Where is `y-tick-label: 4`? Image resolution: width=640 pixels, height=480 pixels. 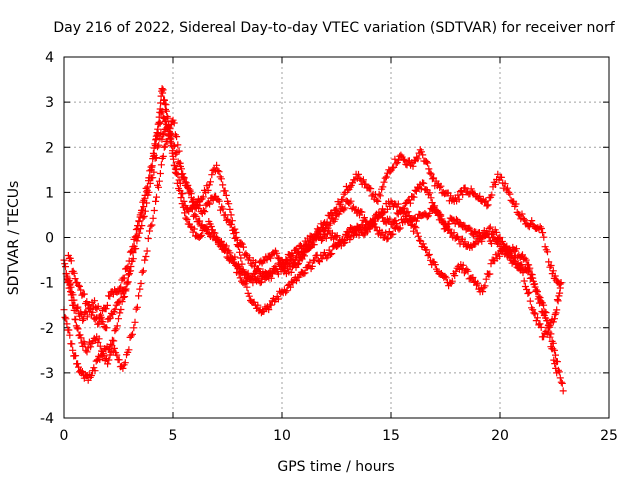 y-tick-label: 4 is located at coordinates (49, 58).